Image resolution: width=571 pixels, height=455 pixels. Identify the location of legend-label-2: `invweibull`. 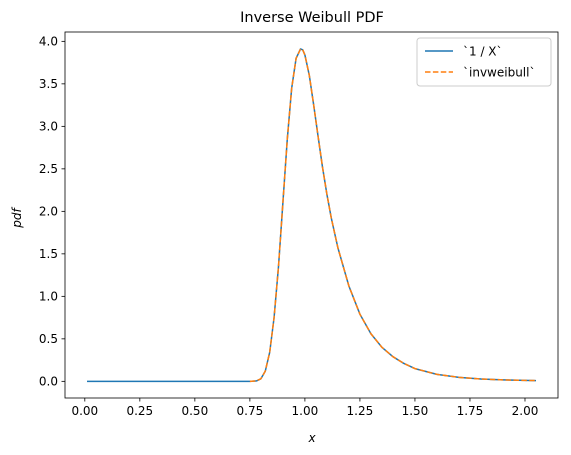
(499, 72).